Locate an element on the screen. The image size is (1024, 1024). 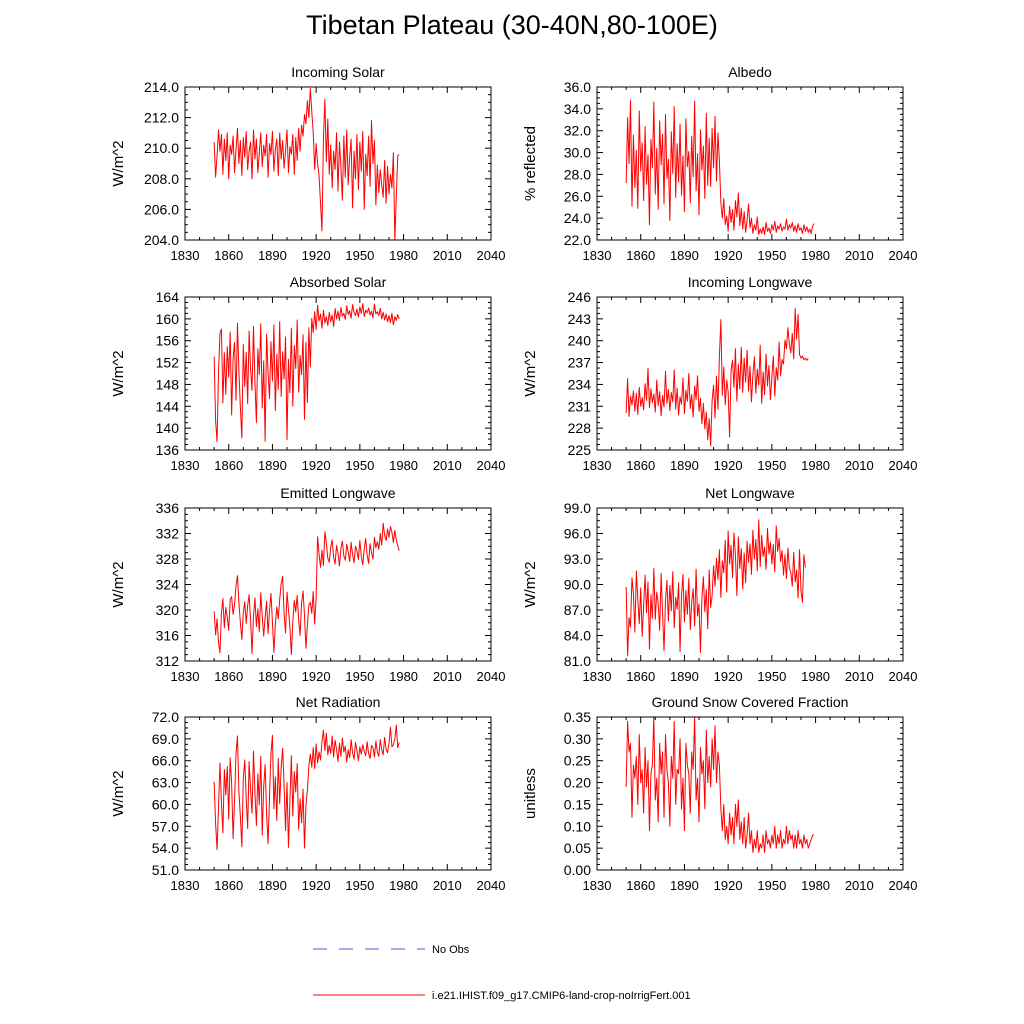
y-tick-label: 206.0 is located at coordinates (161, 209).